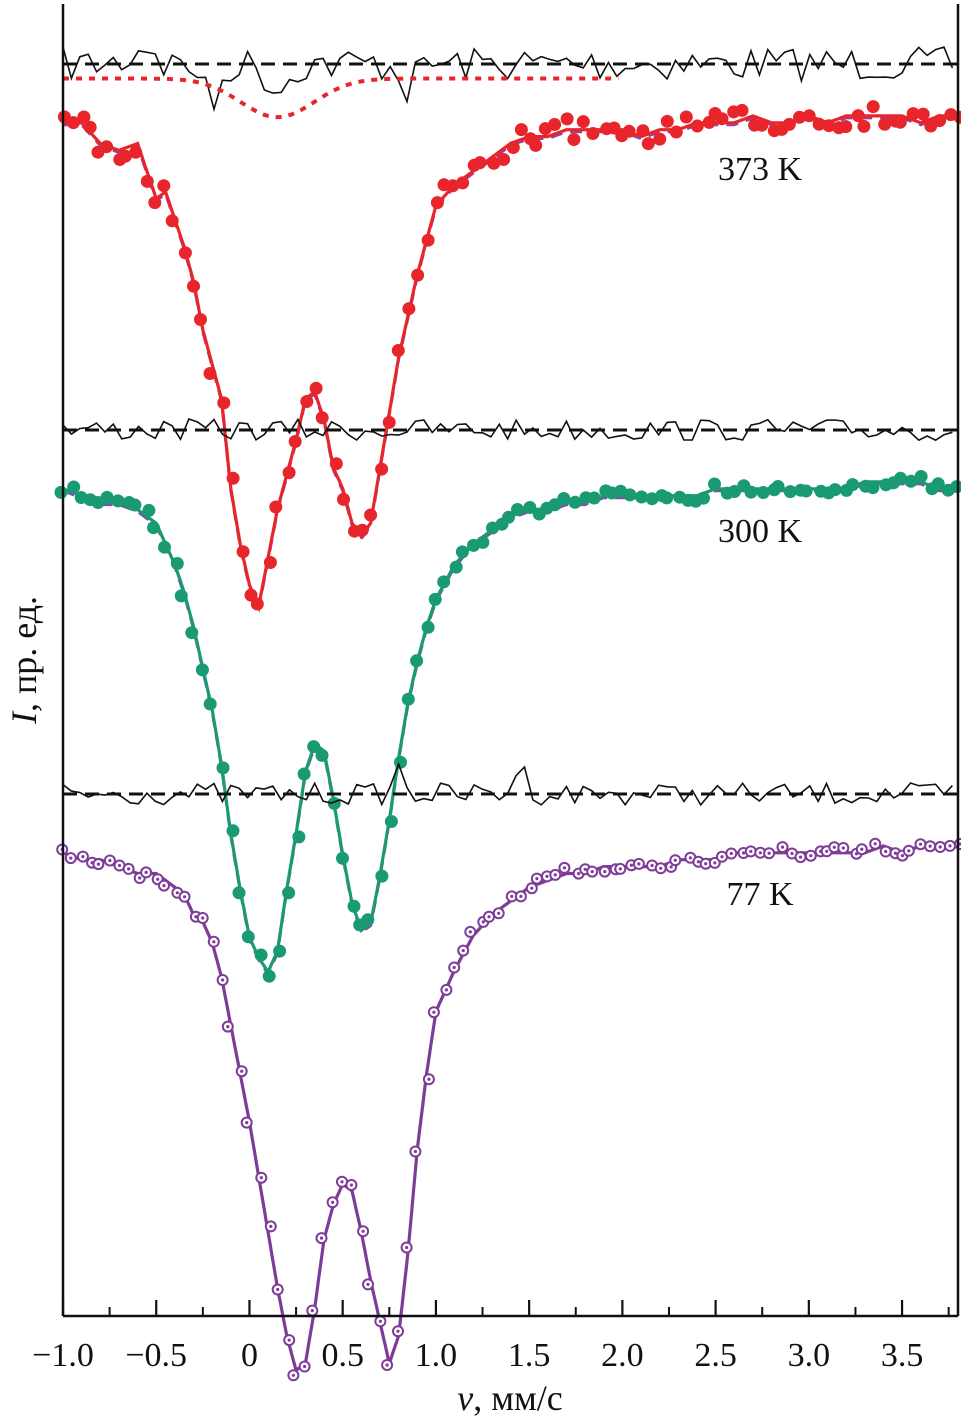  Describe the element at coordinates (760, 169) in the screenshot. I see `series-label: 373 K` at that location.